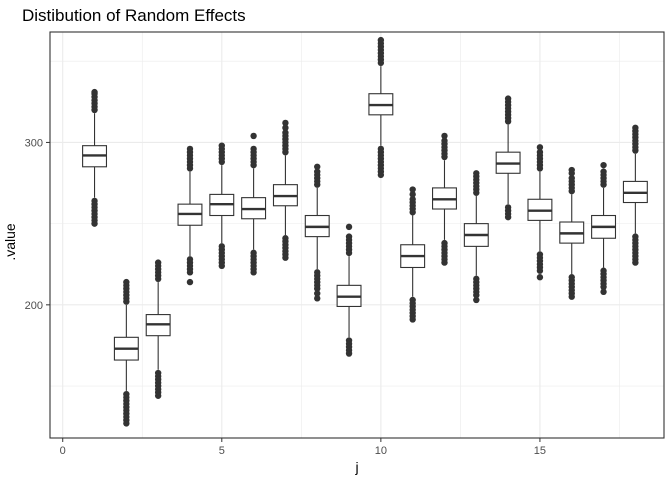  I want to click on x-tick-label: 0, so click(63, 451).